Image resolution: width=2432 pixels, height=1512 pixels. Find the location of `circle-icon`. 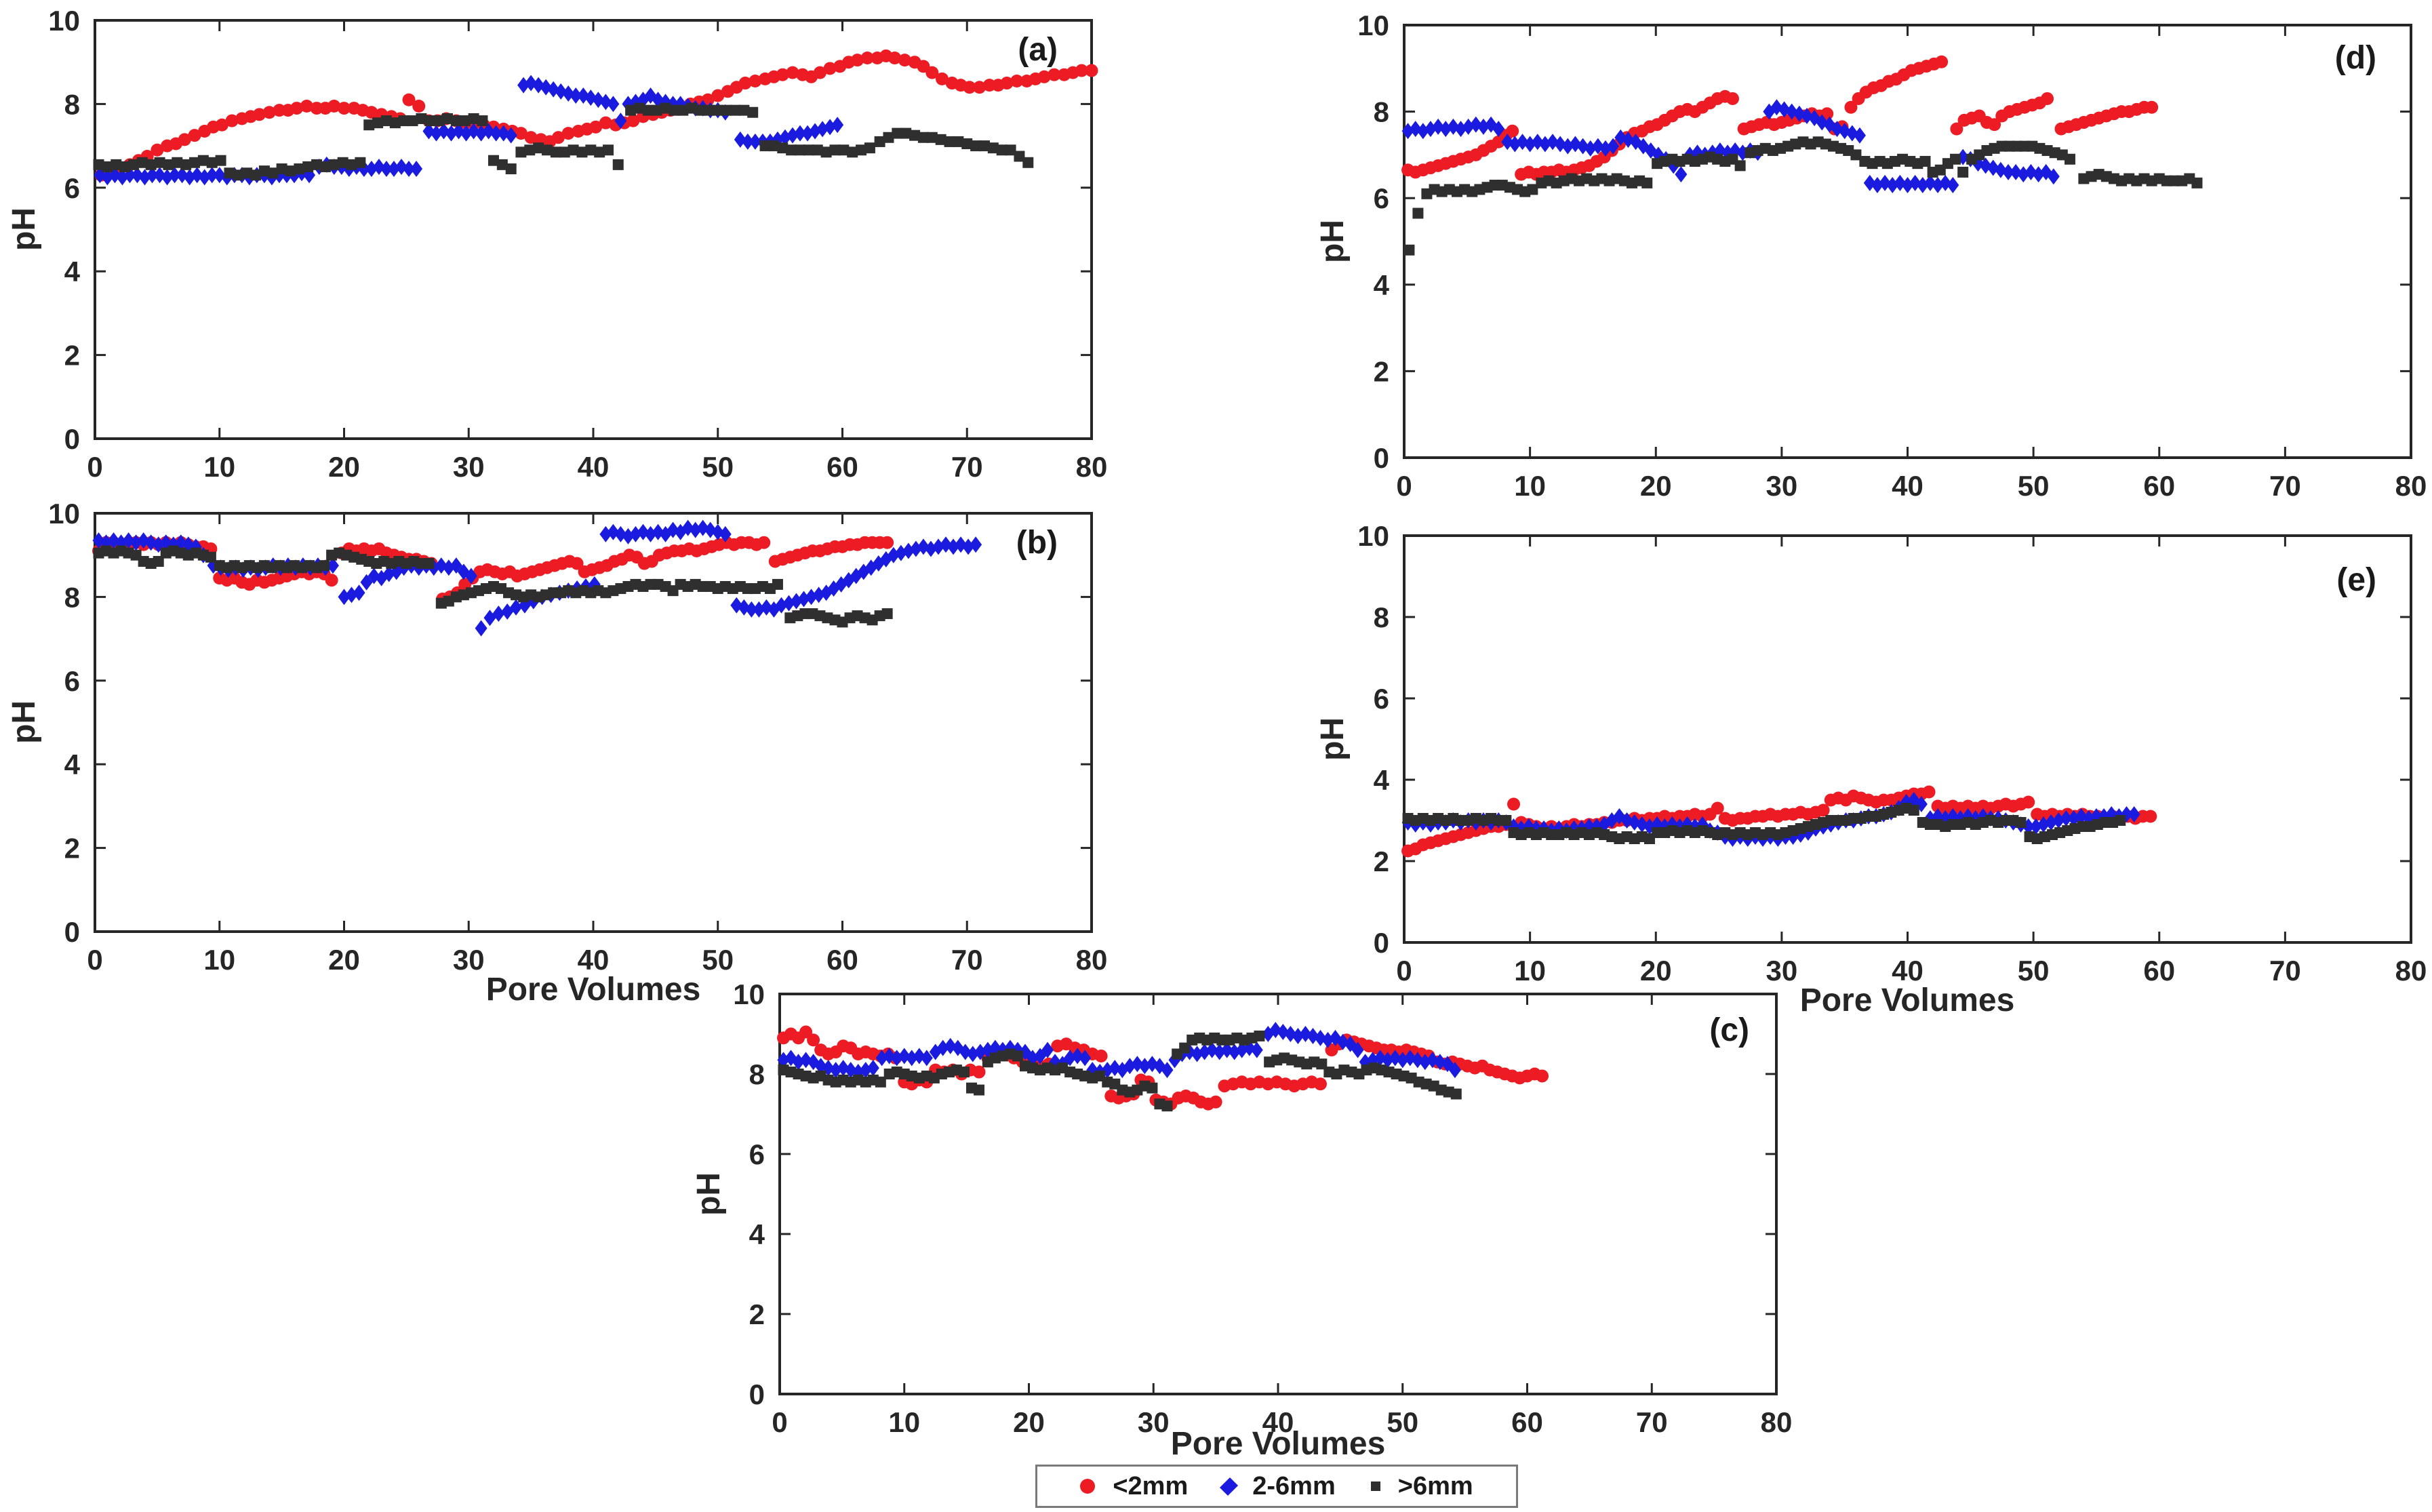

circle-icon is located at coordinates (1088, 1487).